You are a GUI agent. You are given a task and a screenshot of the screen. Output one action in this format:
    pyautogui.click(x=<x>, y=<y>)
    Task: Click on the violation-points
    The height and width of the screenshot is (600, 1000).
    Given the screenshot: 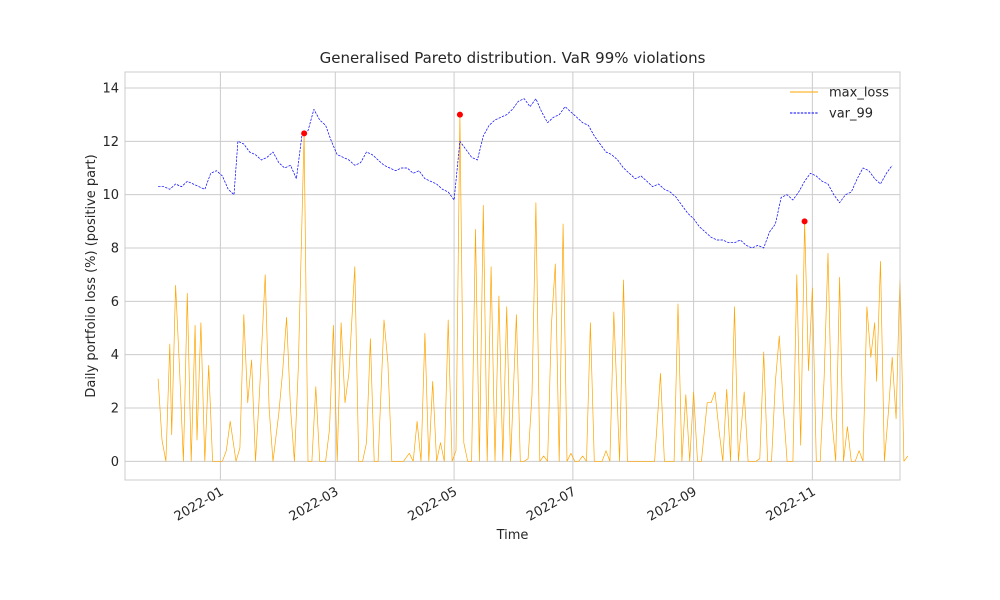 What is the action you would take?
    pyautogui.click(x=554, y=168)
    